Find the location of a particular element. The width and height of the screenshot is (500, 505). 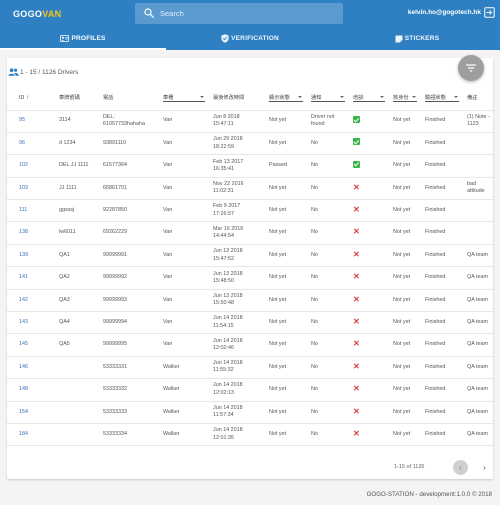

cell-id: 142 is located at coordinates (23, 299).